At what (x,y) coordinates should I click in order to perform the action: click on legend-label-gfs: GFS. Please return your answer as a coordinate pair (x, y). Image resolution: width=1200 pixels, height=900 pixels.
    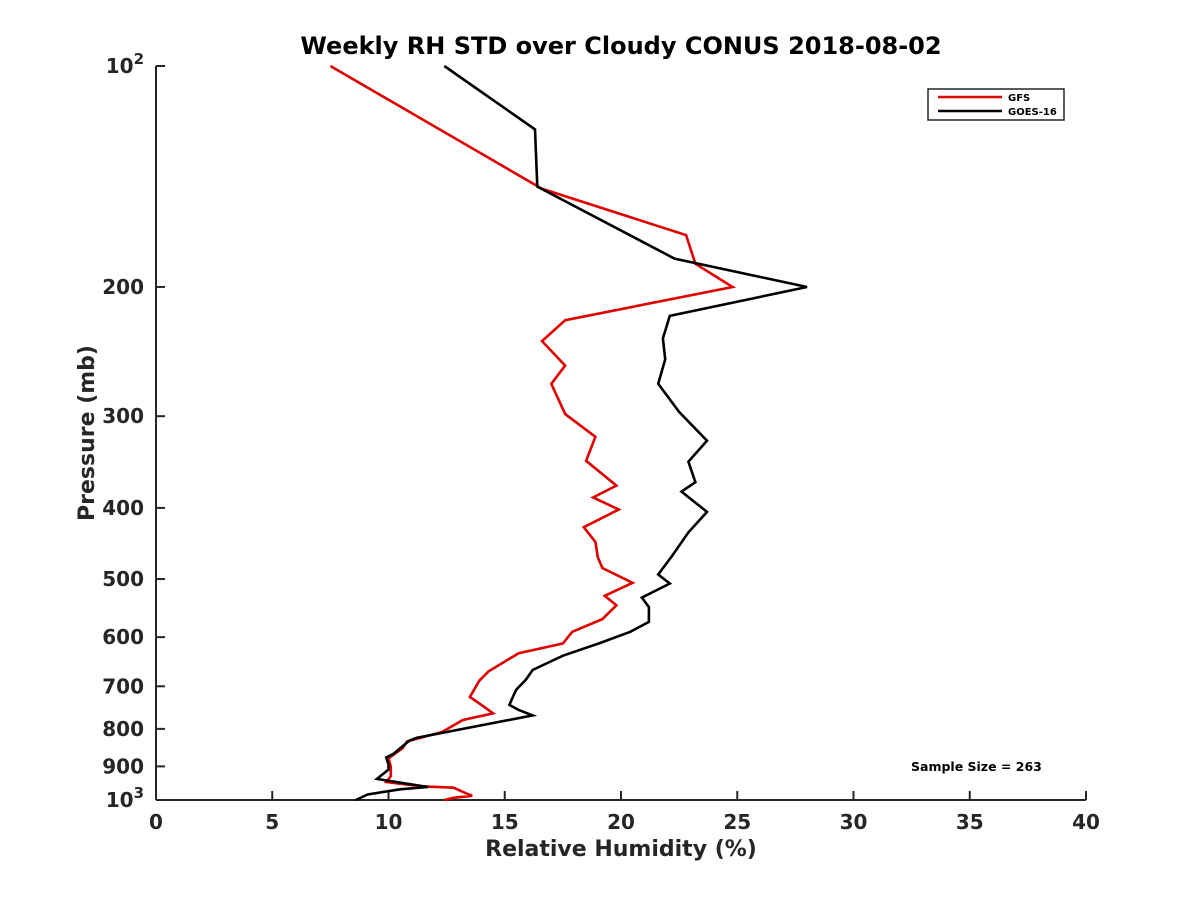
    Looking at the image, I should click on (1019, 98).